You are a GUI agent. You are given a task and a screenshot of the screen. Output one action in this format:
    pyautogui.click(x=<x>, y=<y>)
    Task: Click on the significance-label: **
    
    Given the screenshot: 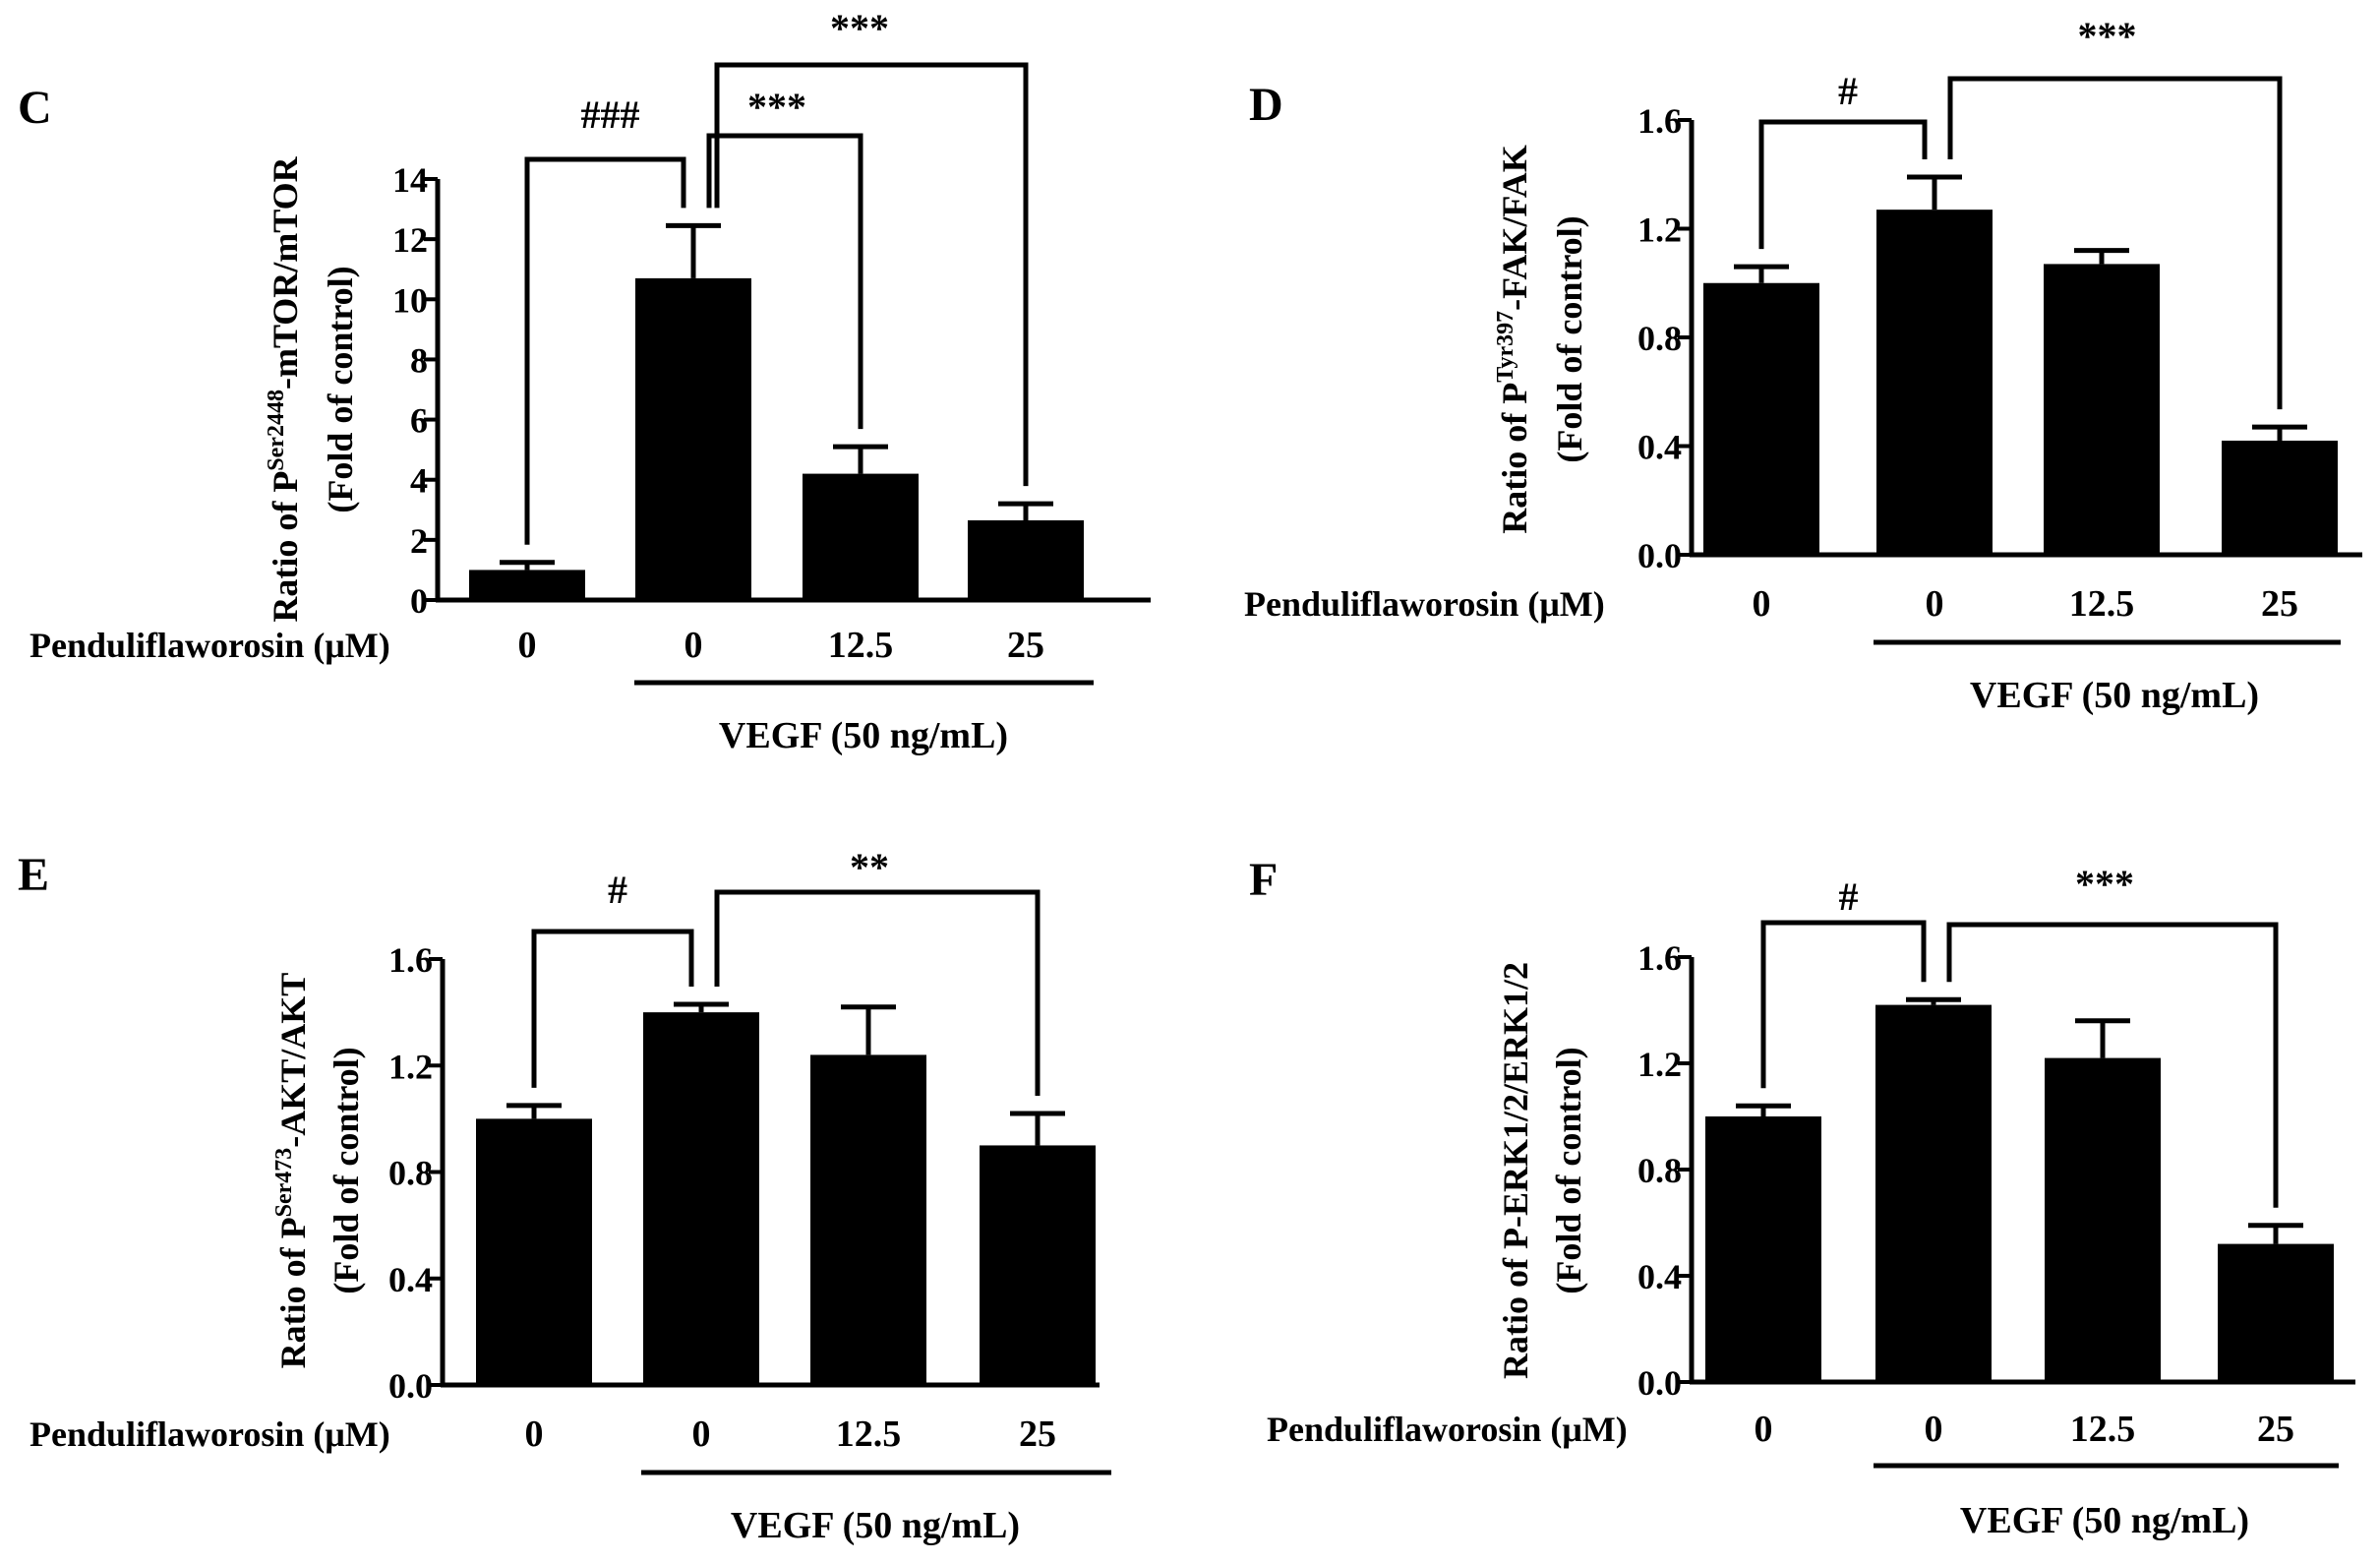 What is the action you would take?
    pyautogui.click(x=869, y=867)
    